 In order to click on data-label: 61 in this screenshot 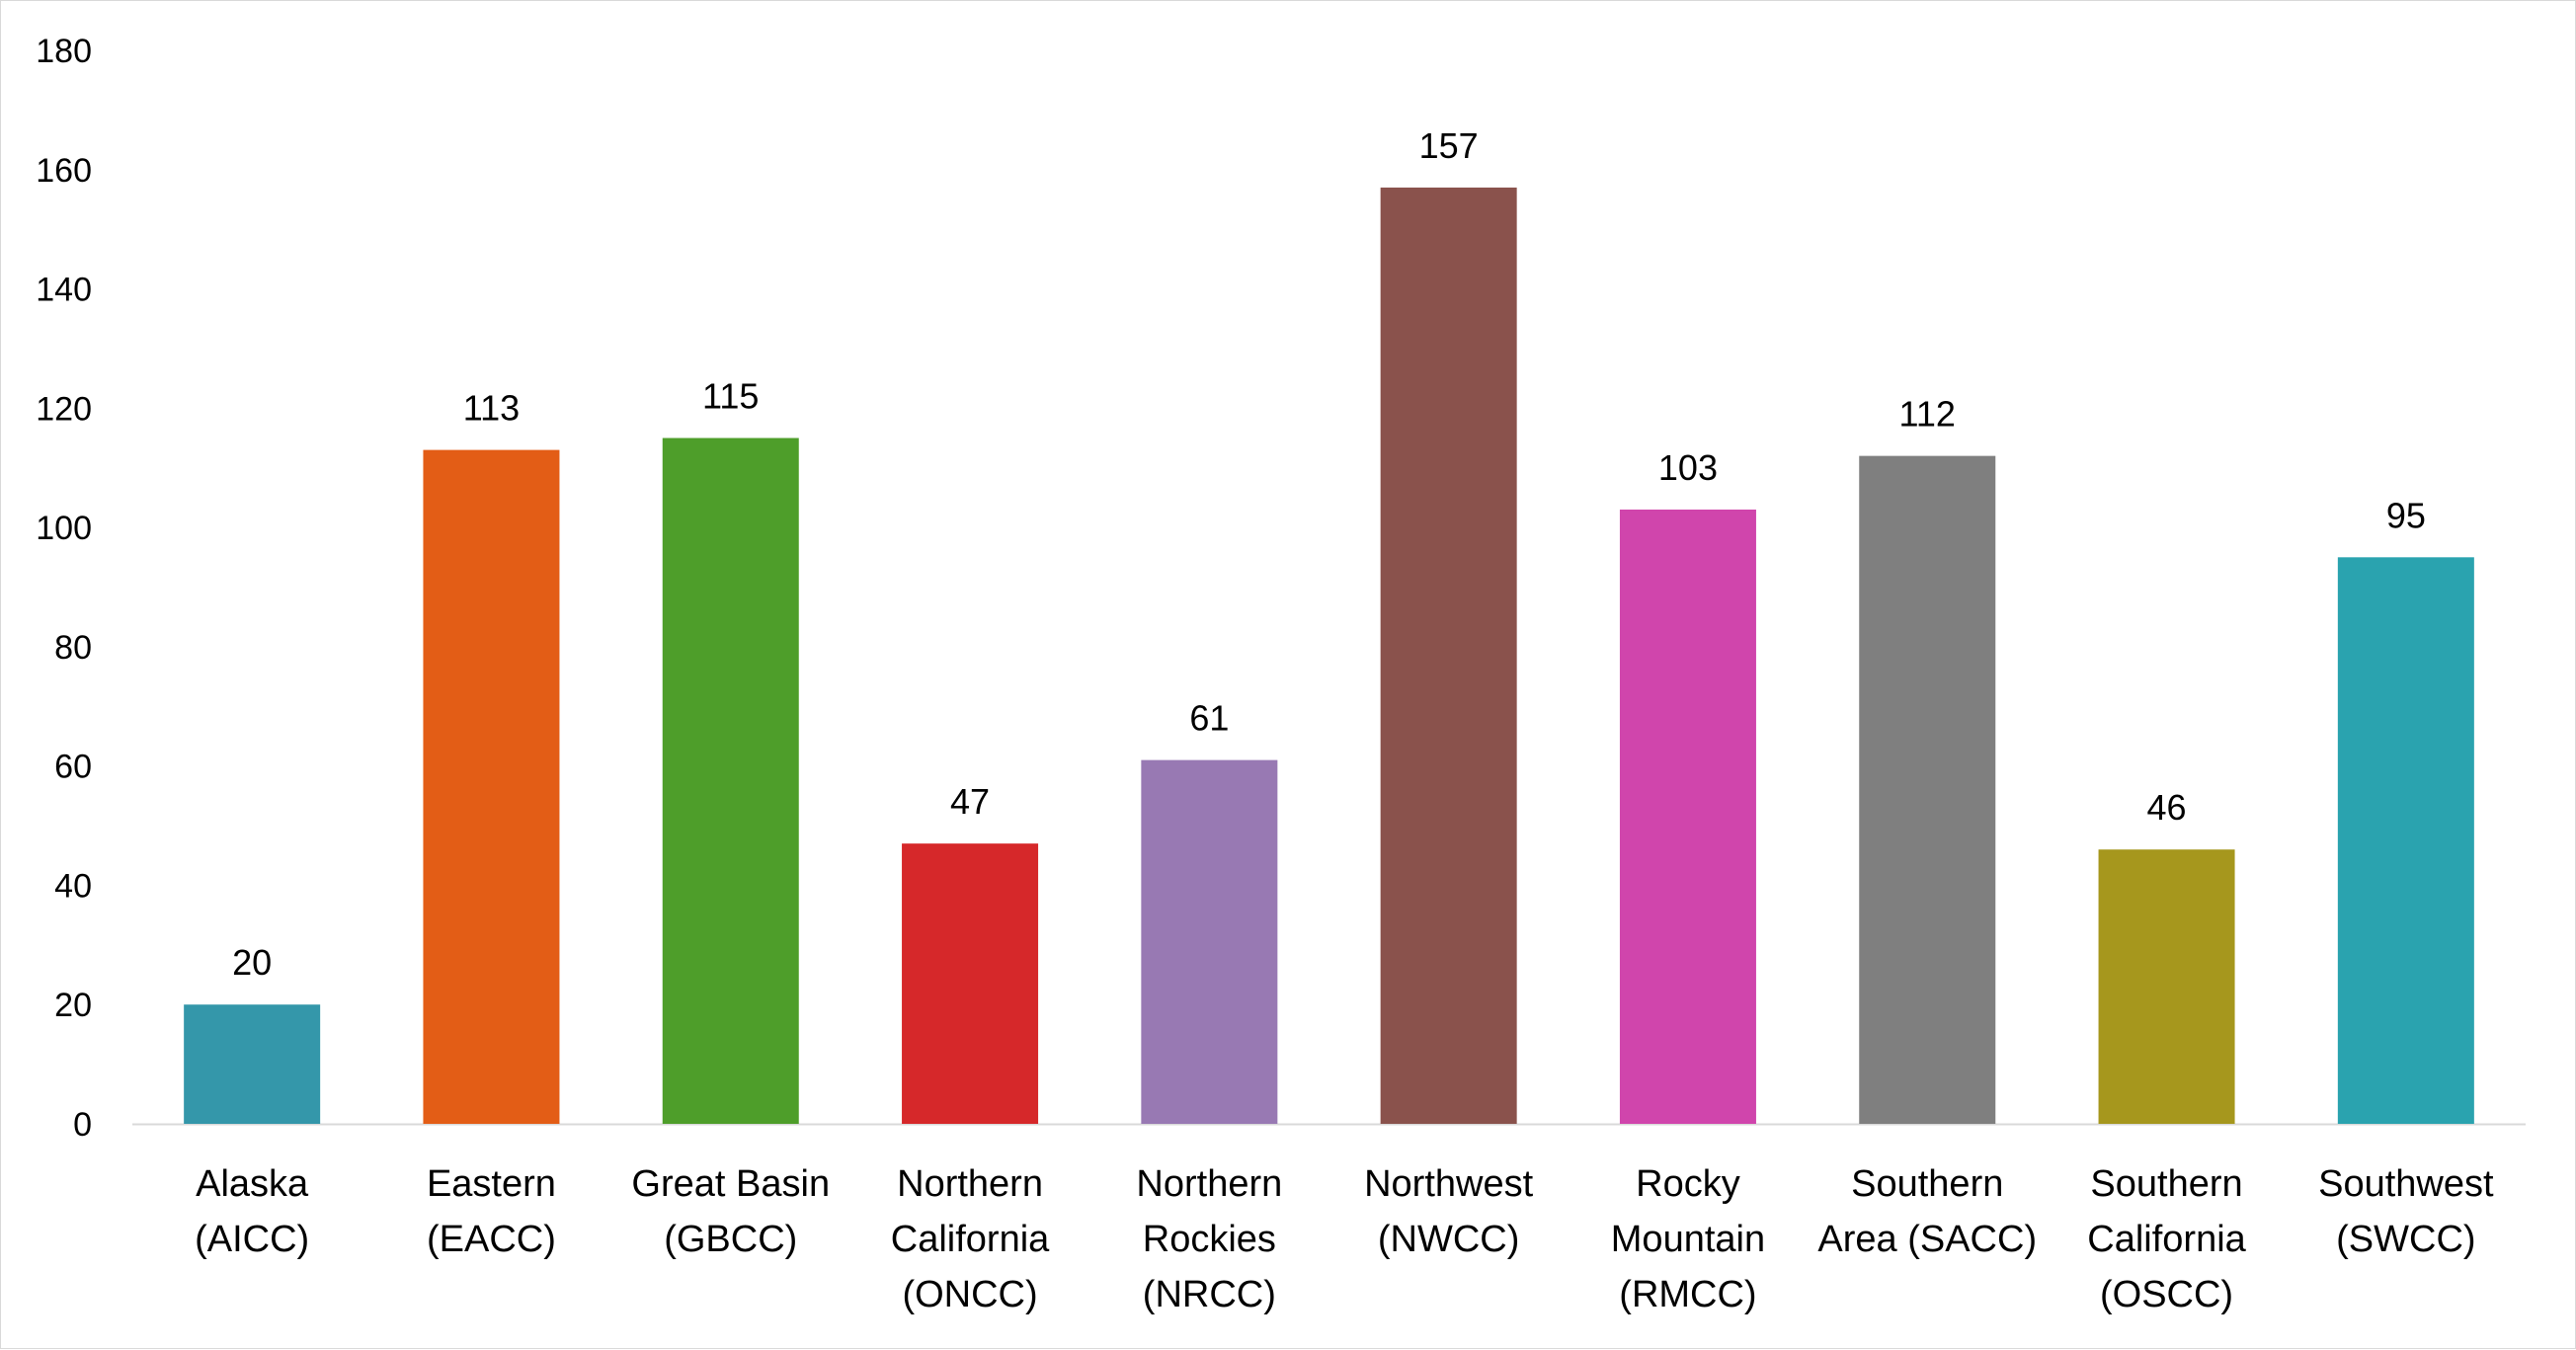, I will do `click(1209, 718)`.